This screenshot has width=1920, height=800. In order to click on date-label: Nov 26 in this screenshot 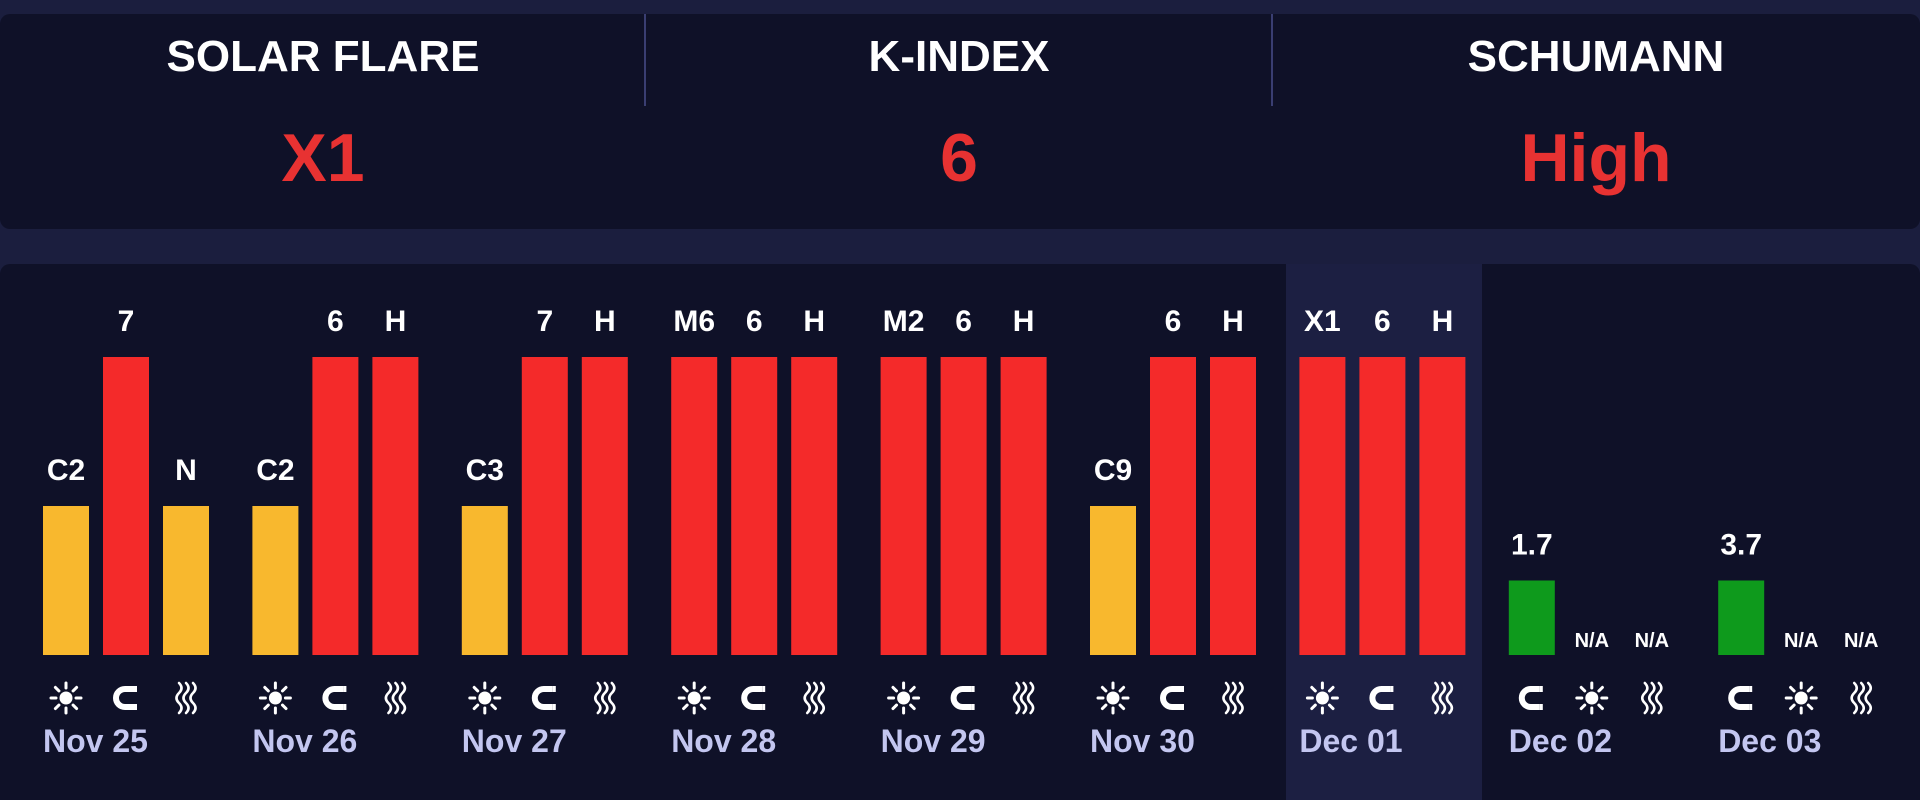, I will do `click(304, 741)`.